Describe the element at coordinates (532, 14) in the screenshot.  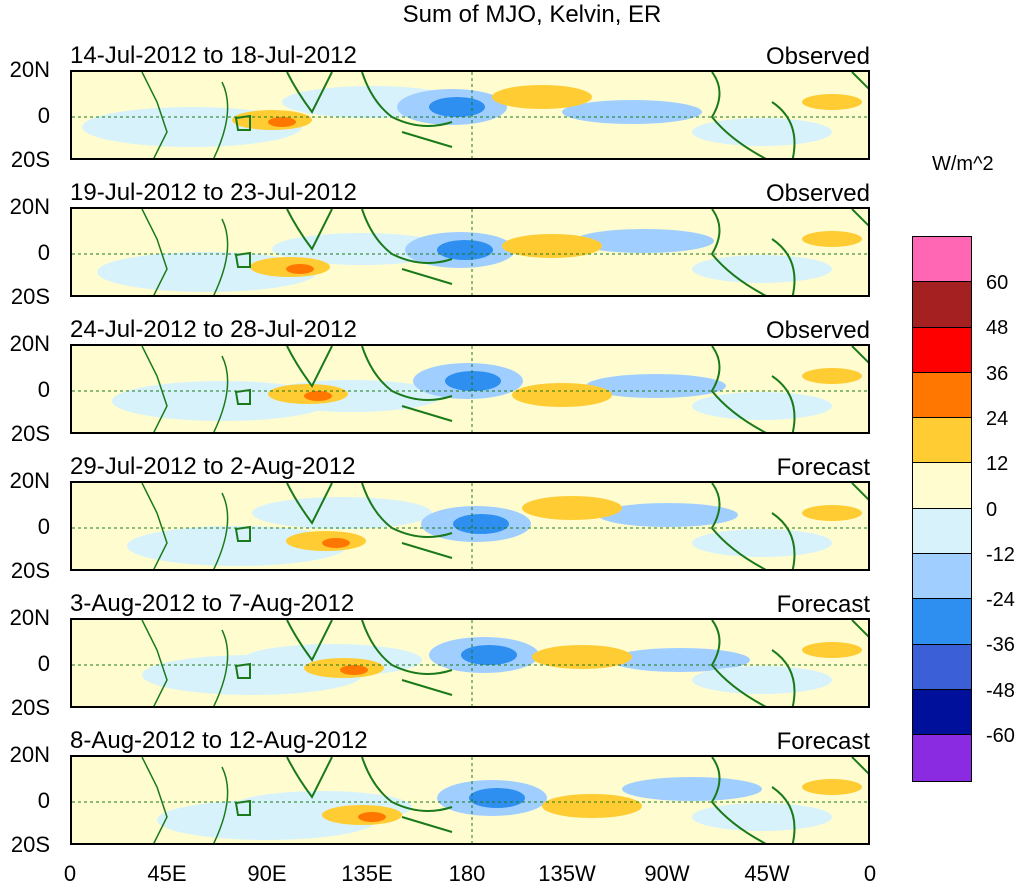
I see `chart-title: Sum of MJO, Kelvin, ER` at that location.